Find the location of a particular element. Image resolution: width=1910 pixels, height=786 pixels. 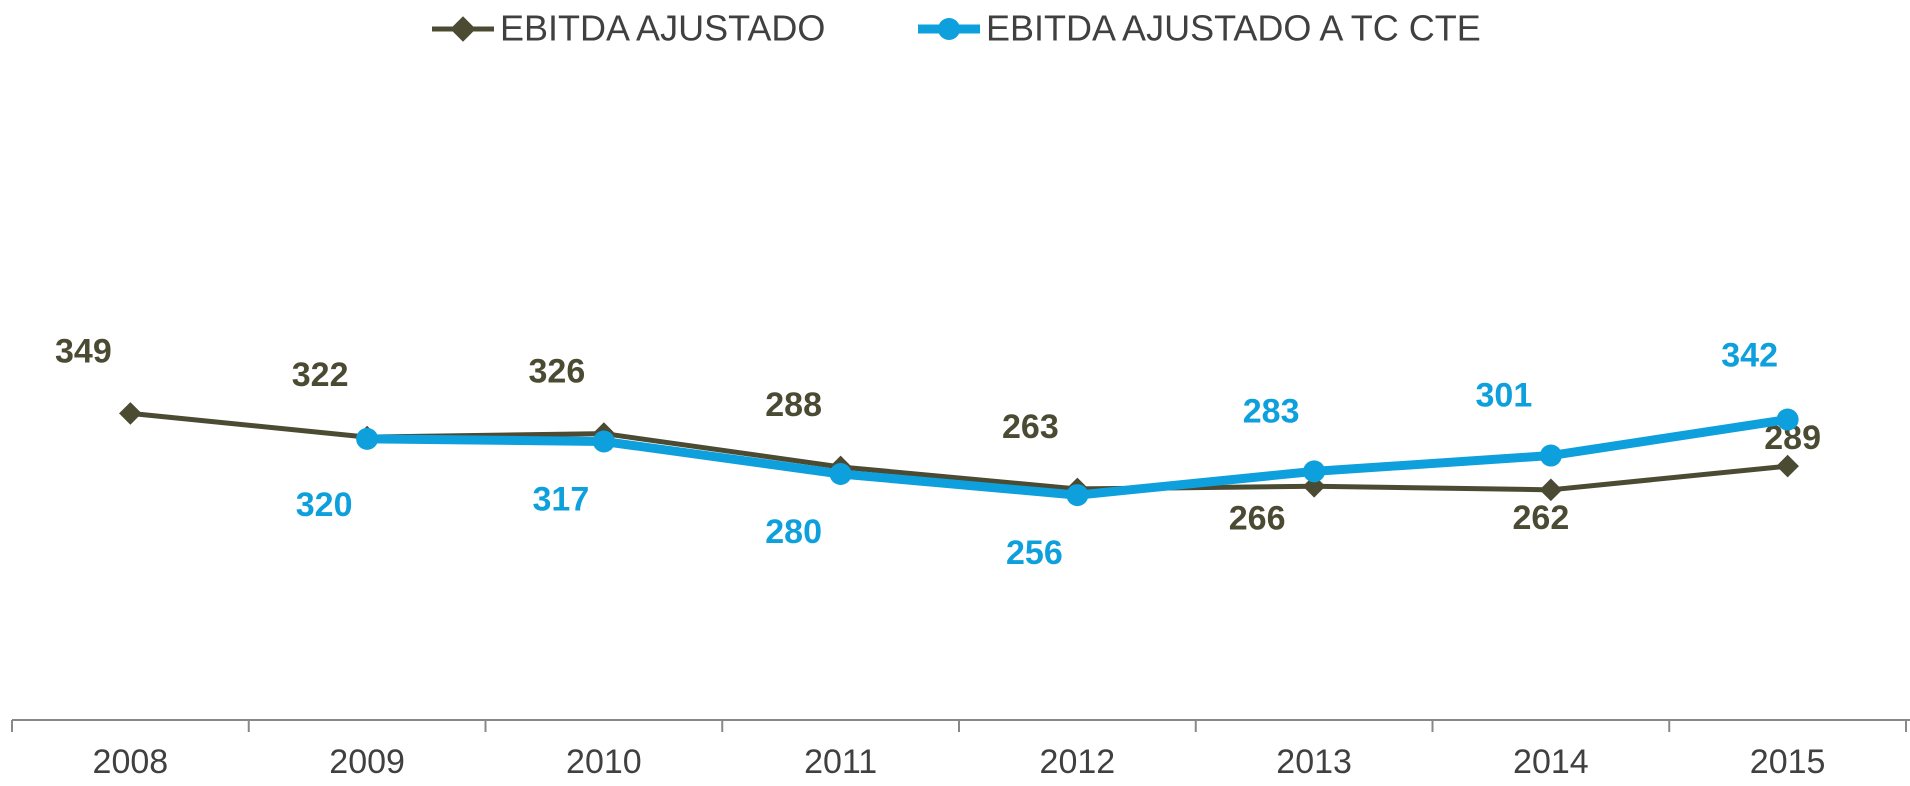

x-tick-label: 2012 is located at coordinates (1078, 762).